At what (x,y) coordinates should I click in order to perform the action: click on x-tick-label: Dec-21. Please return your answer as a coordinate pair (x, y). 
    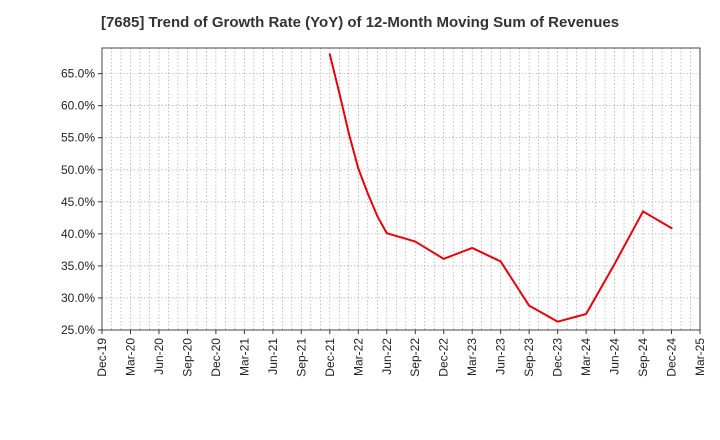
    Looking at the image, I should click on (330, 357).